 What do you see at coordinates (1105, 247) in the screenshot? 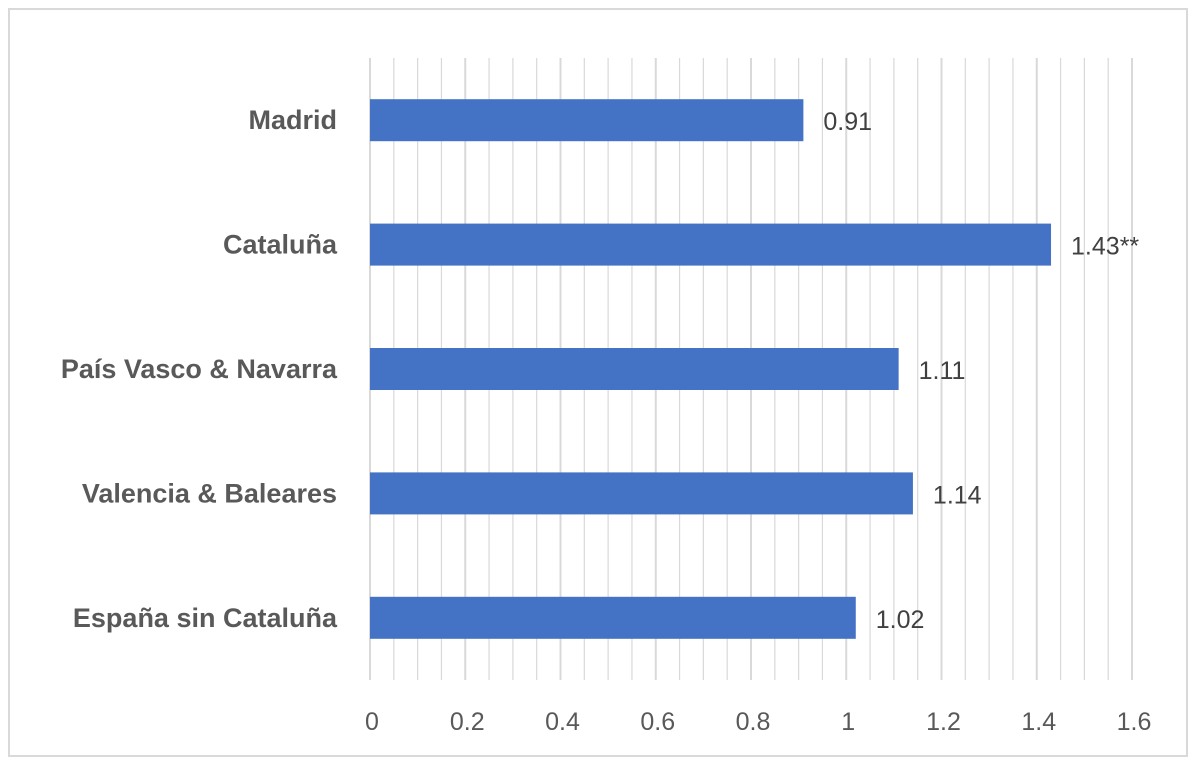
I see `data-label: 1.43**` at bounding box center [1105, 247].